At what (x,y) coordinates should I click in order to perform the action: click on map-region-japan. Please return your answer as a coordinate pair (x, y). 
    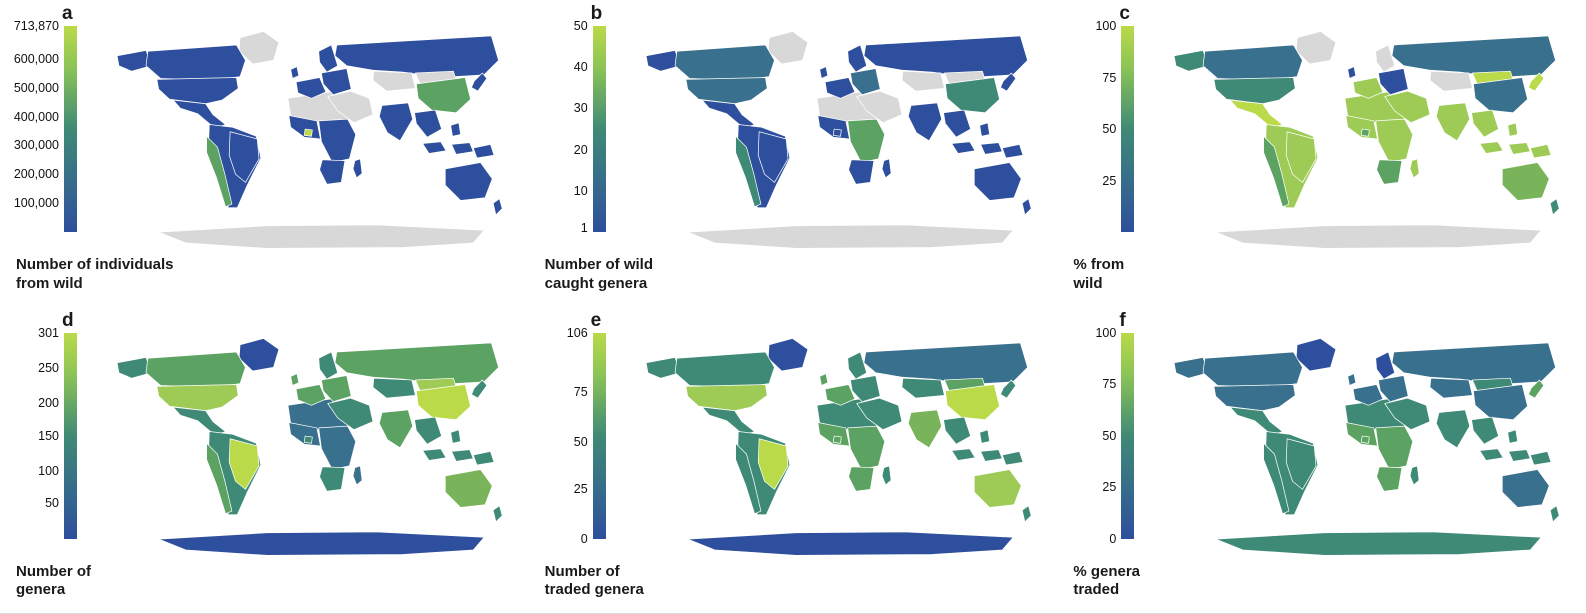
    Looking at the image, I should click on (1536, 388).